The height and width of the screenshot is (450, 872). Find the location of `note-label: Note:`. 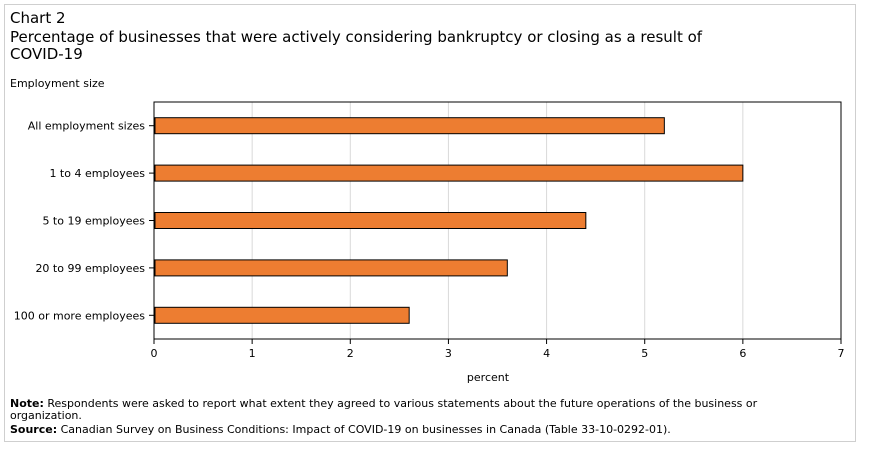

note-label: Note: is located at coordinates (27, 403).